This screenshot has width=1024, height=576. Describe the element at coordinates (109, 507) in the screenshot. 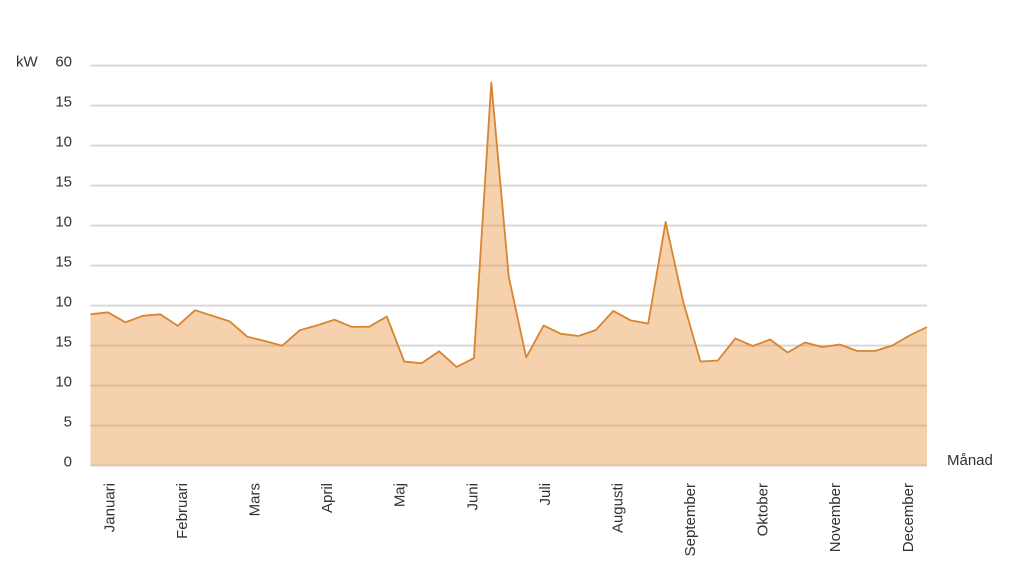

I see `svg-text: Januari` at that location.